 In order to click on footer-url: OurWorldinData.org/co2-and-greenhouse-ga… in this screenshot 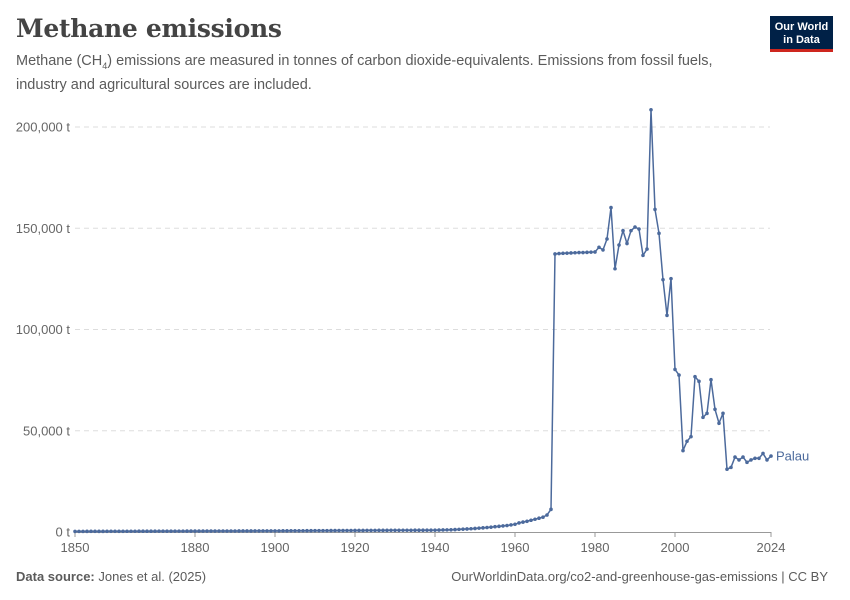, I will do `click(639, 576)`.